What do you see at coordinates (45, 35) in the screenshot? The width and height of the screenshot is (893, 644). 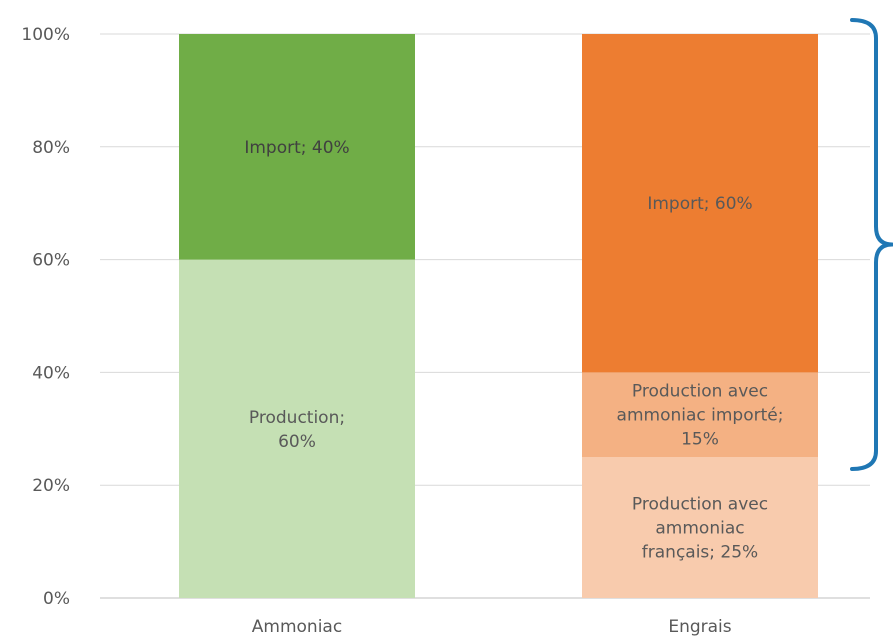 I see `y-tick-label: 100%` at bounding box center [45, 35].